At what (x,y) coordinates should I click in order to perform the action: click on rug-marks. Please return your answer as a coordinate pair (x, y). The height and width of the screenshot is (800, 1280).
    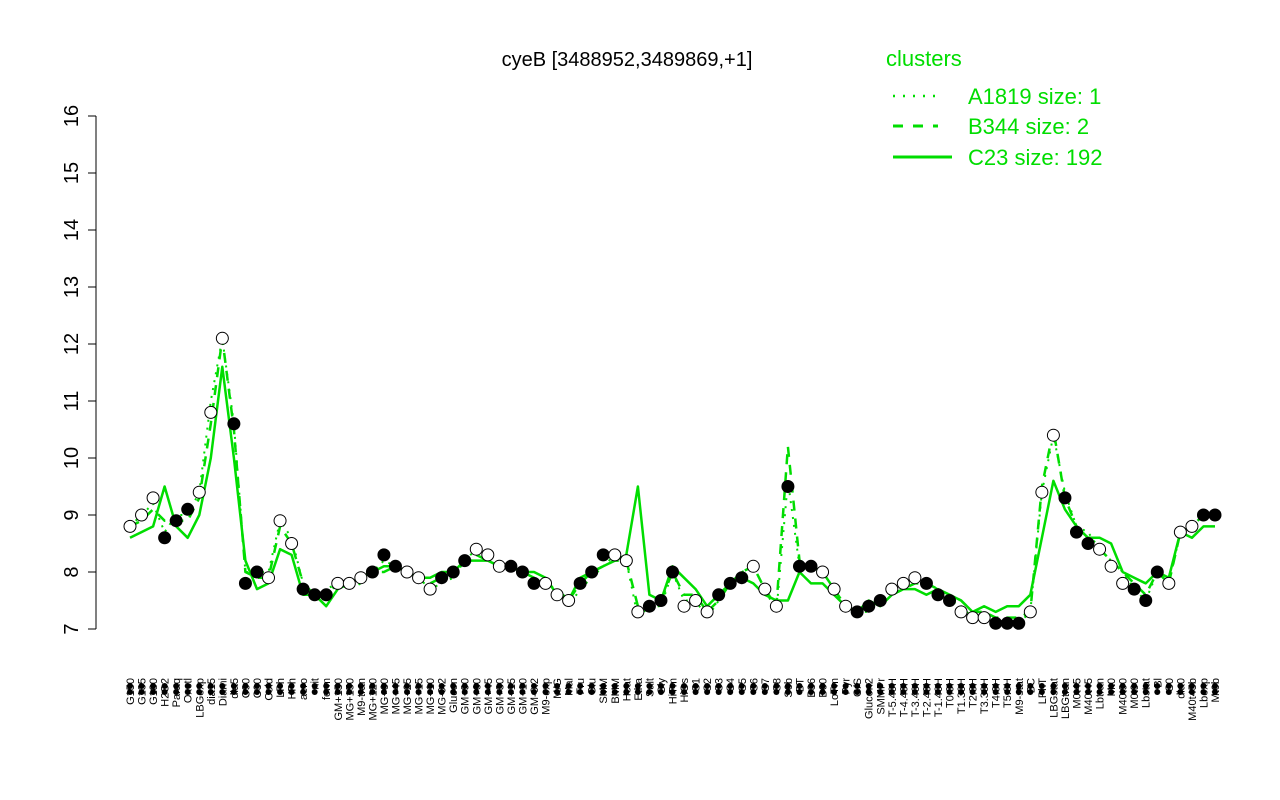
    Looking at the image, I should click on (672, 689).